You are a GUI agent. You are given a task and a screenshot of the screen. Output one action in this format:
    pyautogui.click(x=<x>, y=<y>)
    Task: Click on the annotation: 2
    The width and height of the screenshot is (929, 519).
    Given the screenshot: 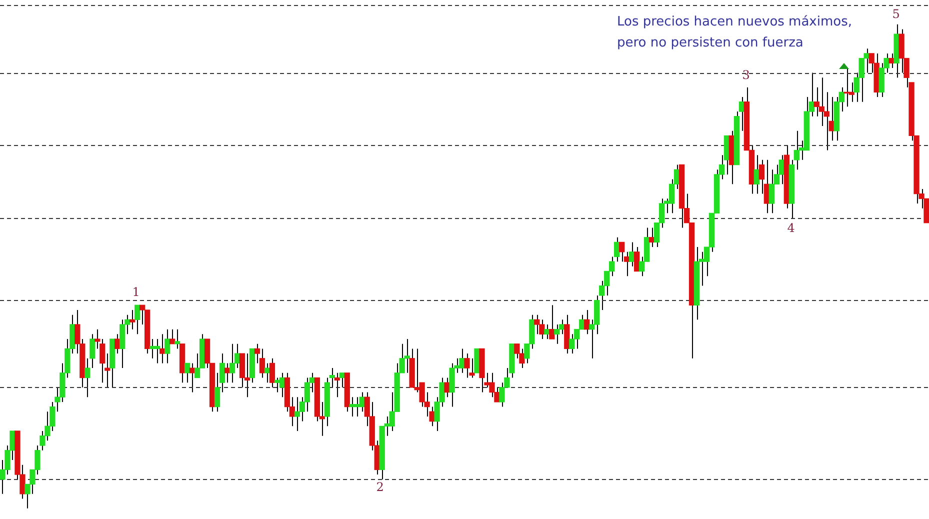 What is the action you would take?
    pyautogui.click(x=380, y=487)
    